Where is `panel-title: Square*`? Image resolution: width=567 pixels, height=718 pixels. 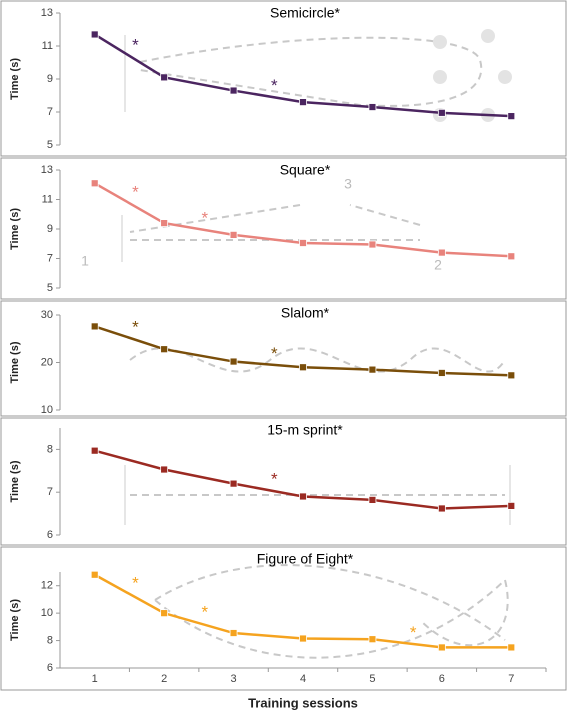 panel-title: Square* is located at coordinates (305, 170).